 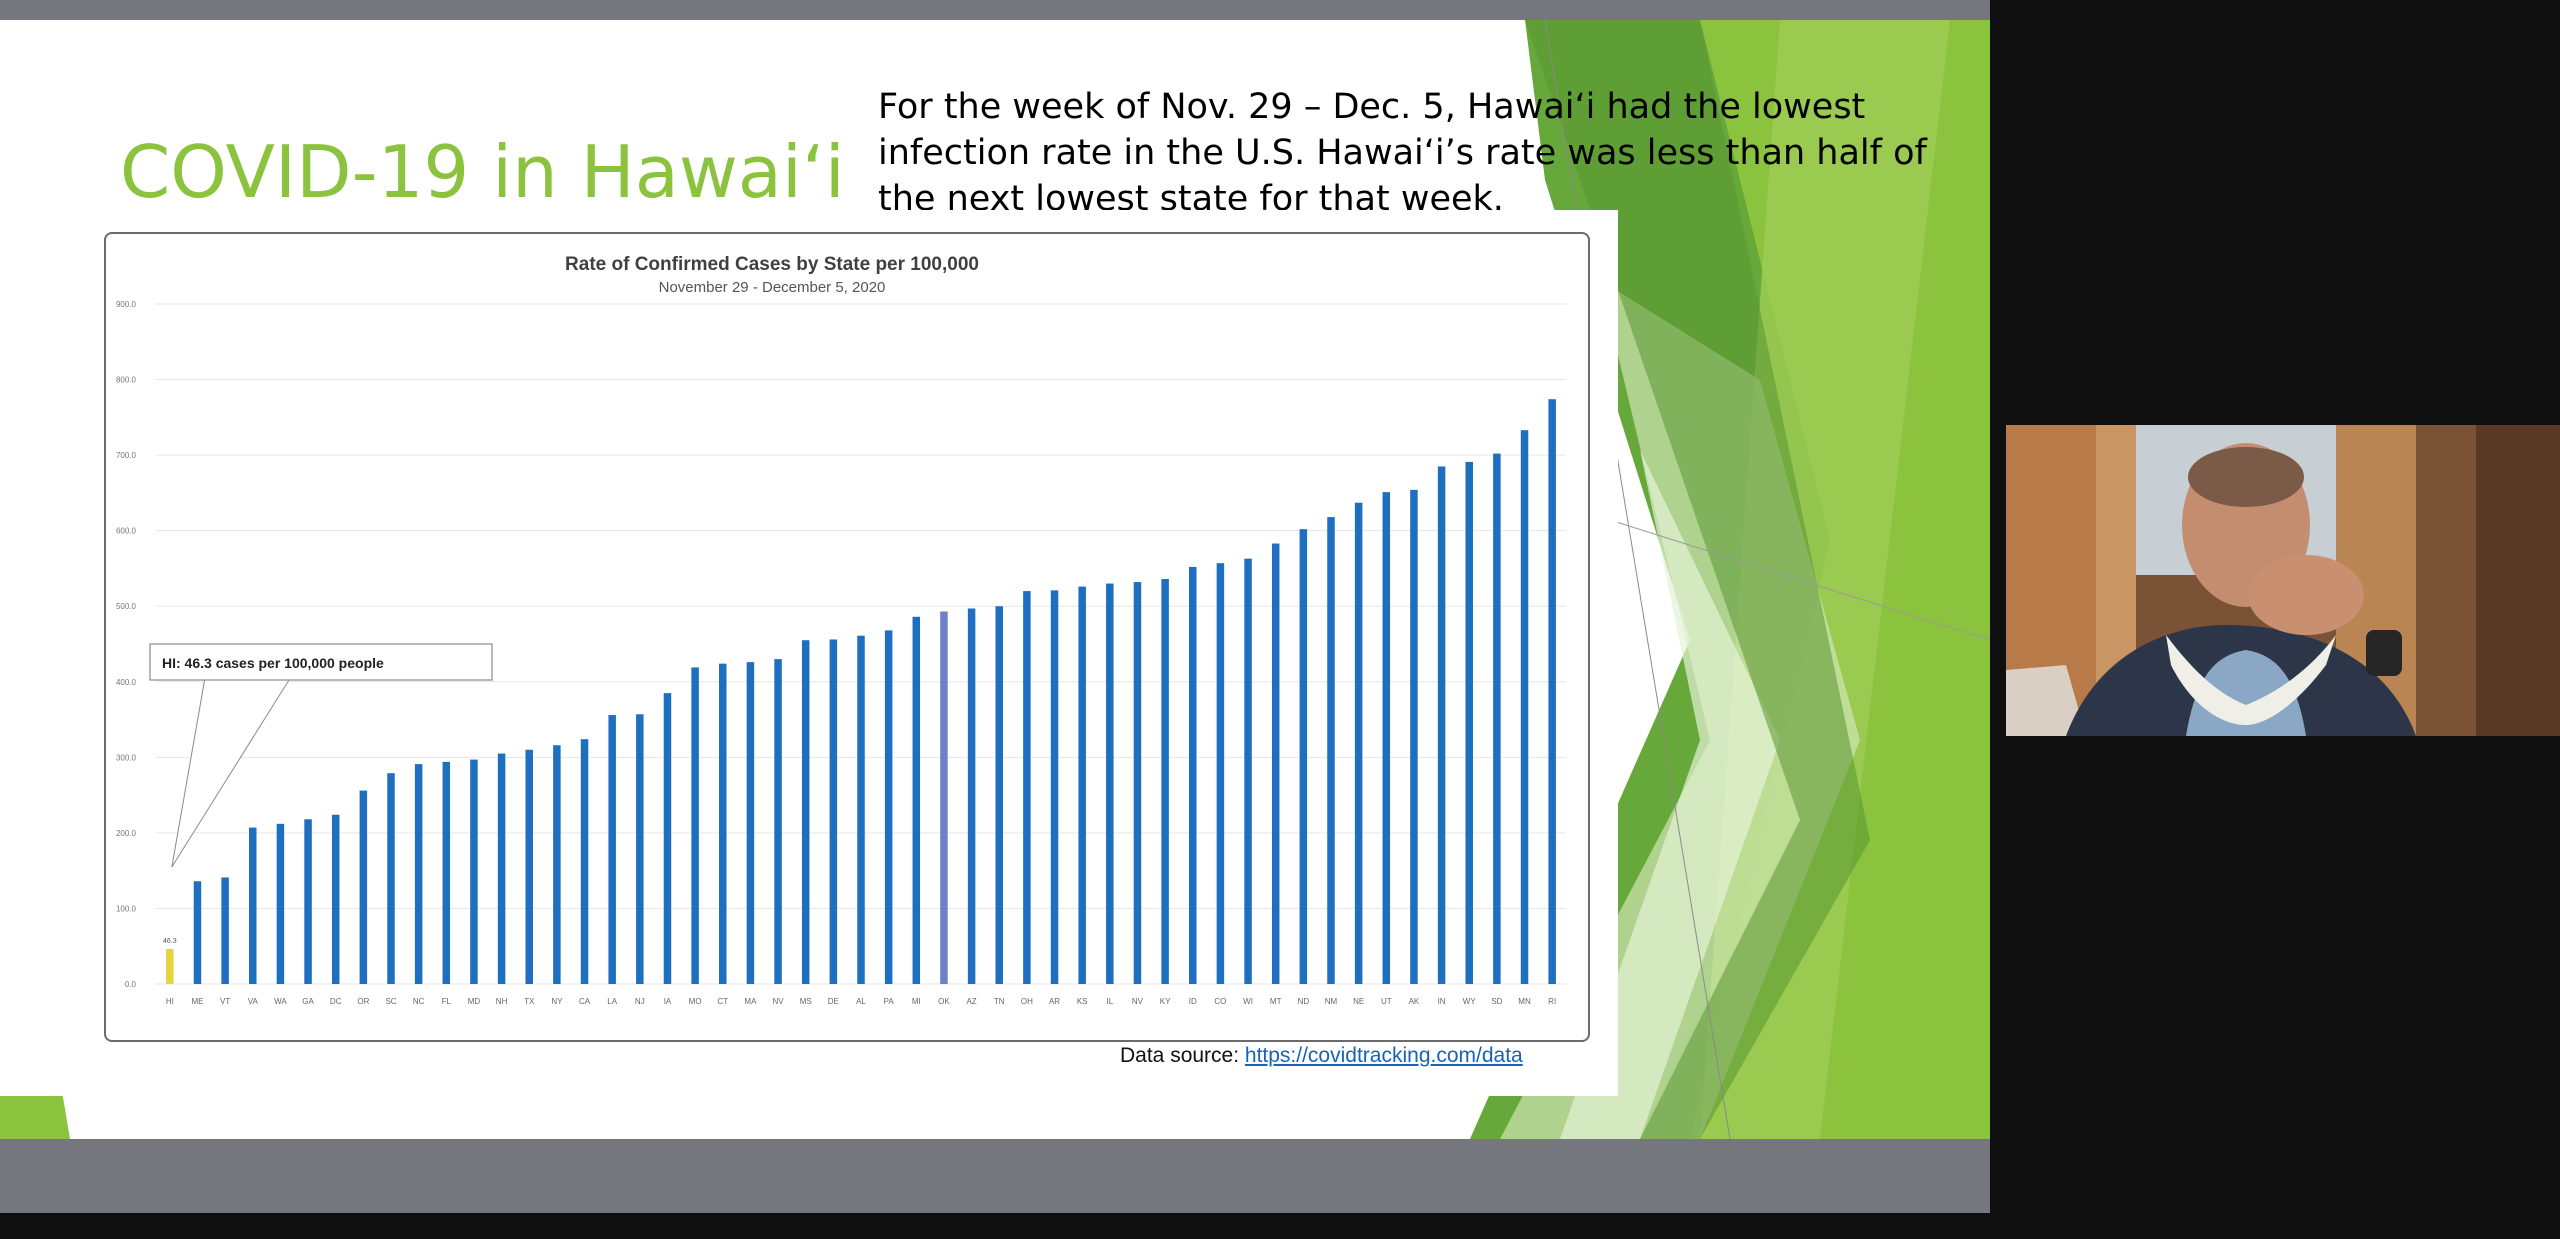 I want to click on bar-mo, so click(x=695, y=825).